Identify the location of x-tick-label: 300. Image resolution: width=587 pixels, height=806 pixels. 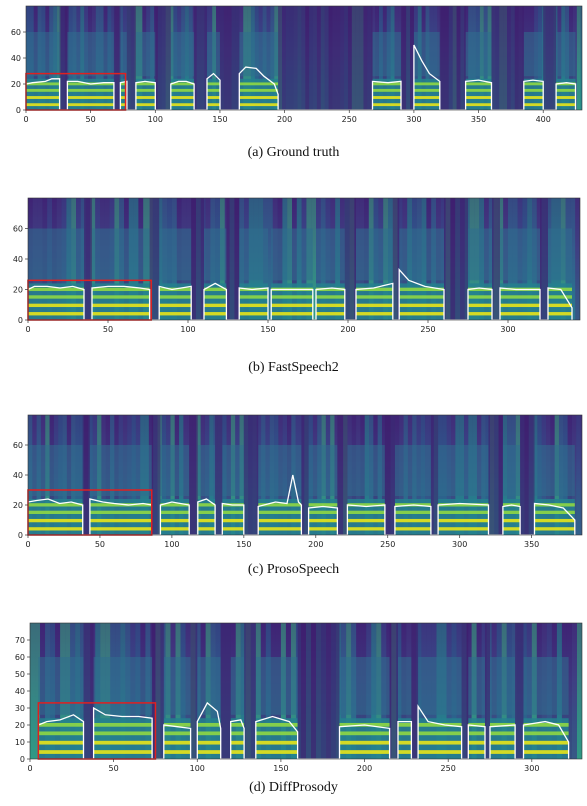
(459, 544).